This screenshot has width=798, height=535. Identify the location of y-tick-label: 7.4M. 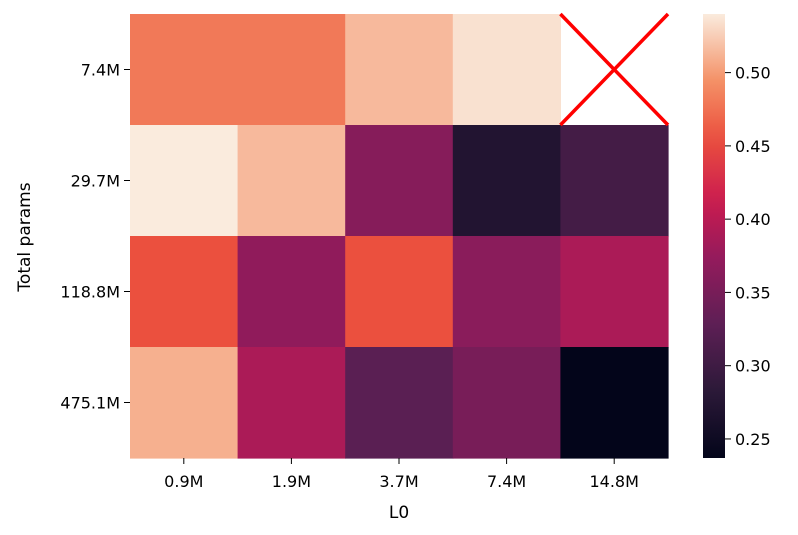
(100, 70).